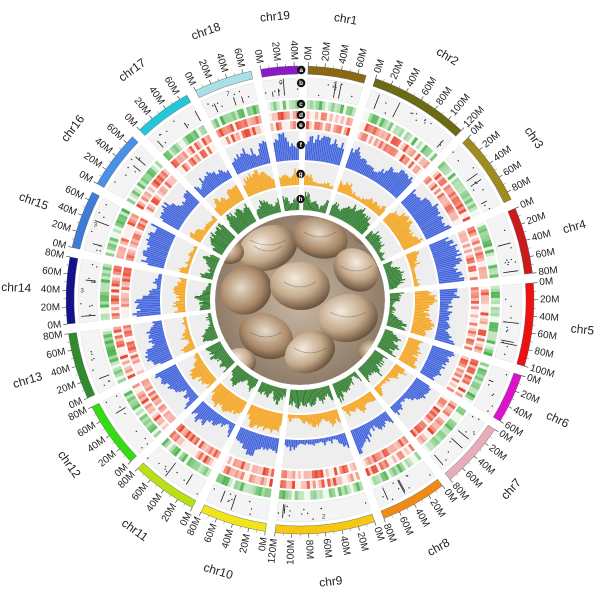 The height and width of the screenshot is (598, 600). I want to click on tick-mark, so click(450, 118).